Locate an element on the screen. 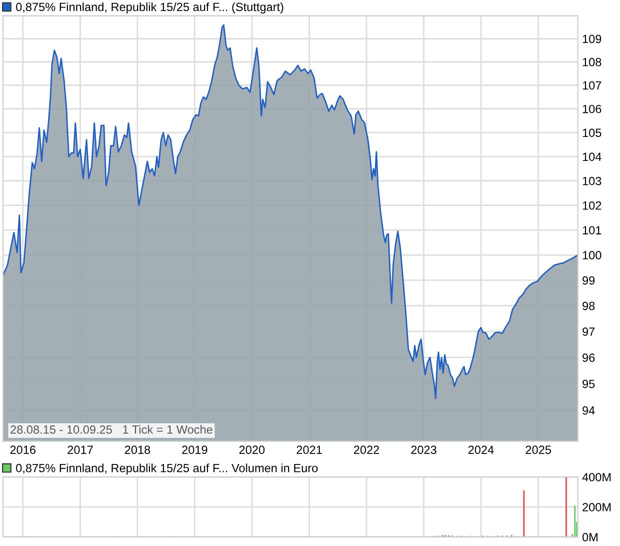  legend-label: 0,875% Finnland, Republik 15/25 auf F... Volumen in Euro is located at coordinates (167, 469).